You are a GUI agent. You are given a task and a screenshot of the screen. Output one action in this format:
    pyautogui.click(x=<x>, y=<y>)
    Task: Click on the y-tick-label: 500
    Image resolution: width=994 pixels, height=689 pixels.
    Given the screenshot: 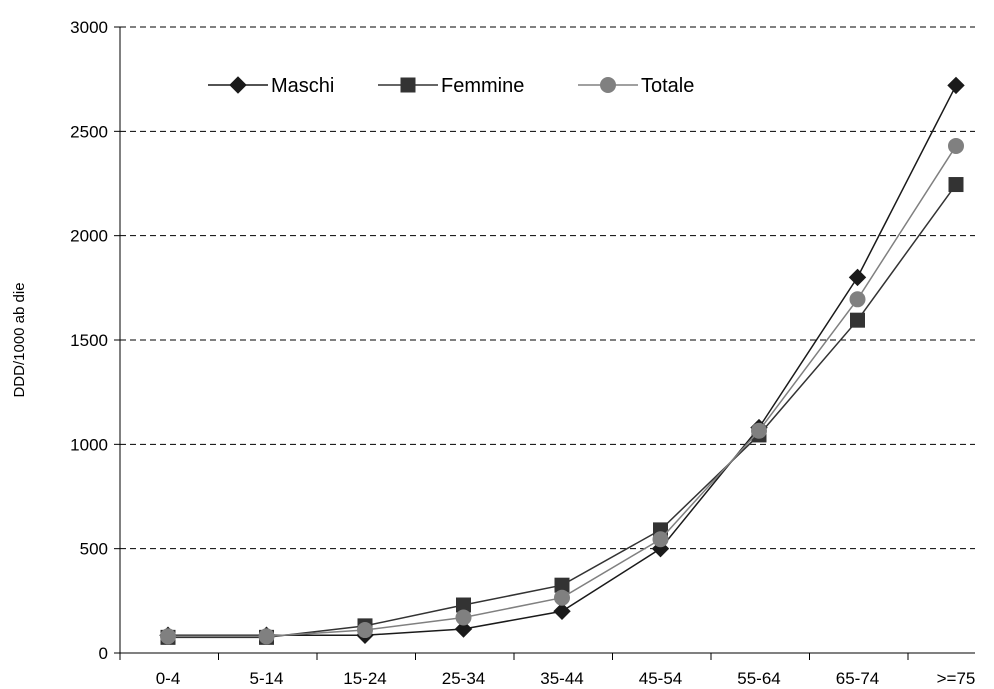 What is the action you would take?
    pyautogui.click(x=94, y=549)
    